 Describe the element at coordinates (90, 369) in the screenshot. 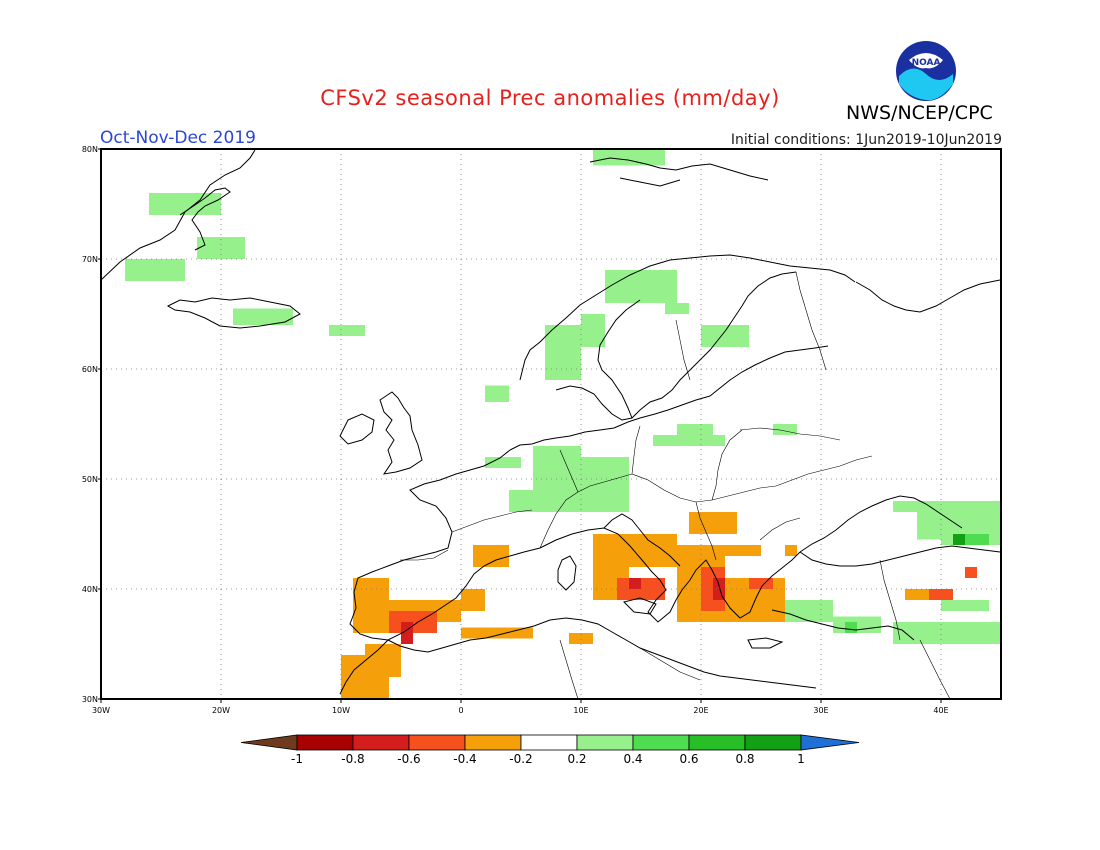

I see `lat-tick-label: 60N` at that location.